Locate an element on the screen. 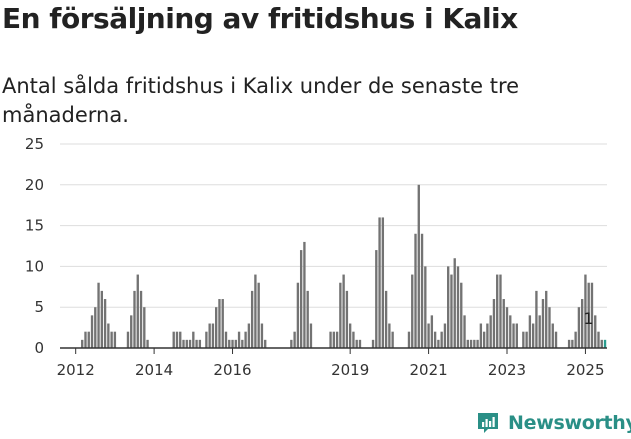 This screenshot has width=631, height=439. brand-name: Newsworthy is located at coordinates (569, 423).